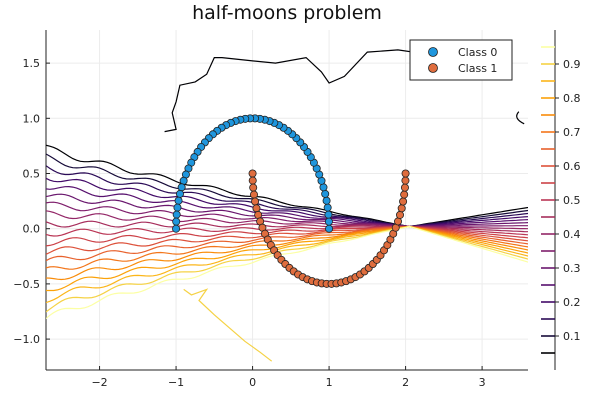  Describe the element at coordinates (32, 63) in the screenshot. I see `y-tick-label: 1.5` at that location.